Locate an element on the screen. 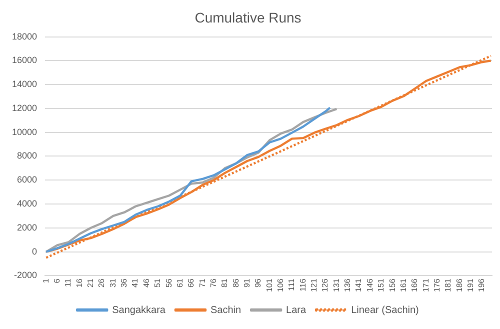 The width and height of the screenshot is (500, 329). x-tick-label: 156 is located at coordinates (392, 285).